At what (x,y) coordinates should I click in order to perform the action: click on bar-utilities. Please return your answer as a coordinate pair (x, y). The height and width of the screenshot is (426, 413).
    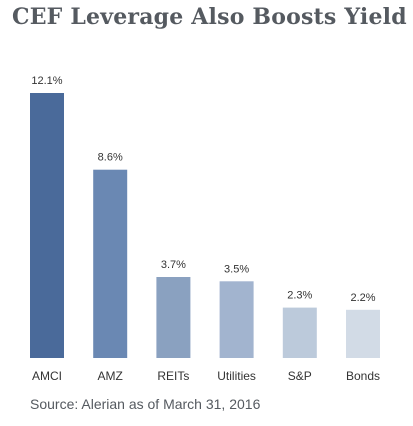
    Looking at the image, I should click on (236, 319).